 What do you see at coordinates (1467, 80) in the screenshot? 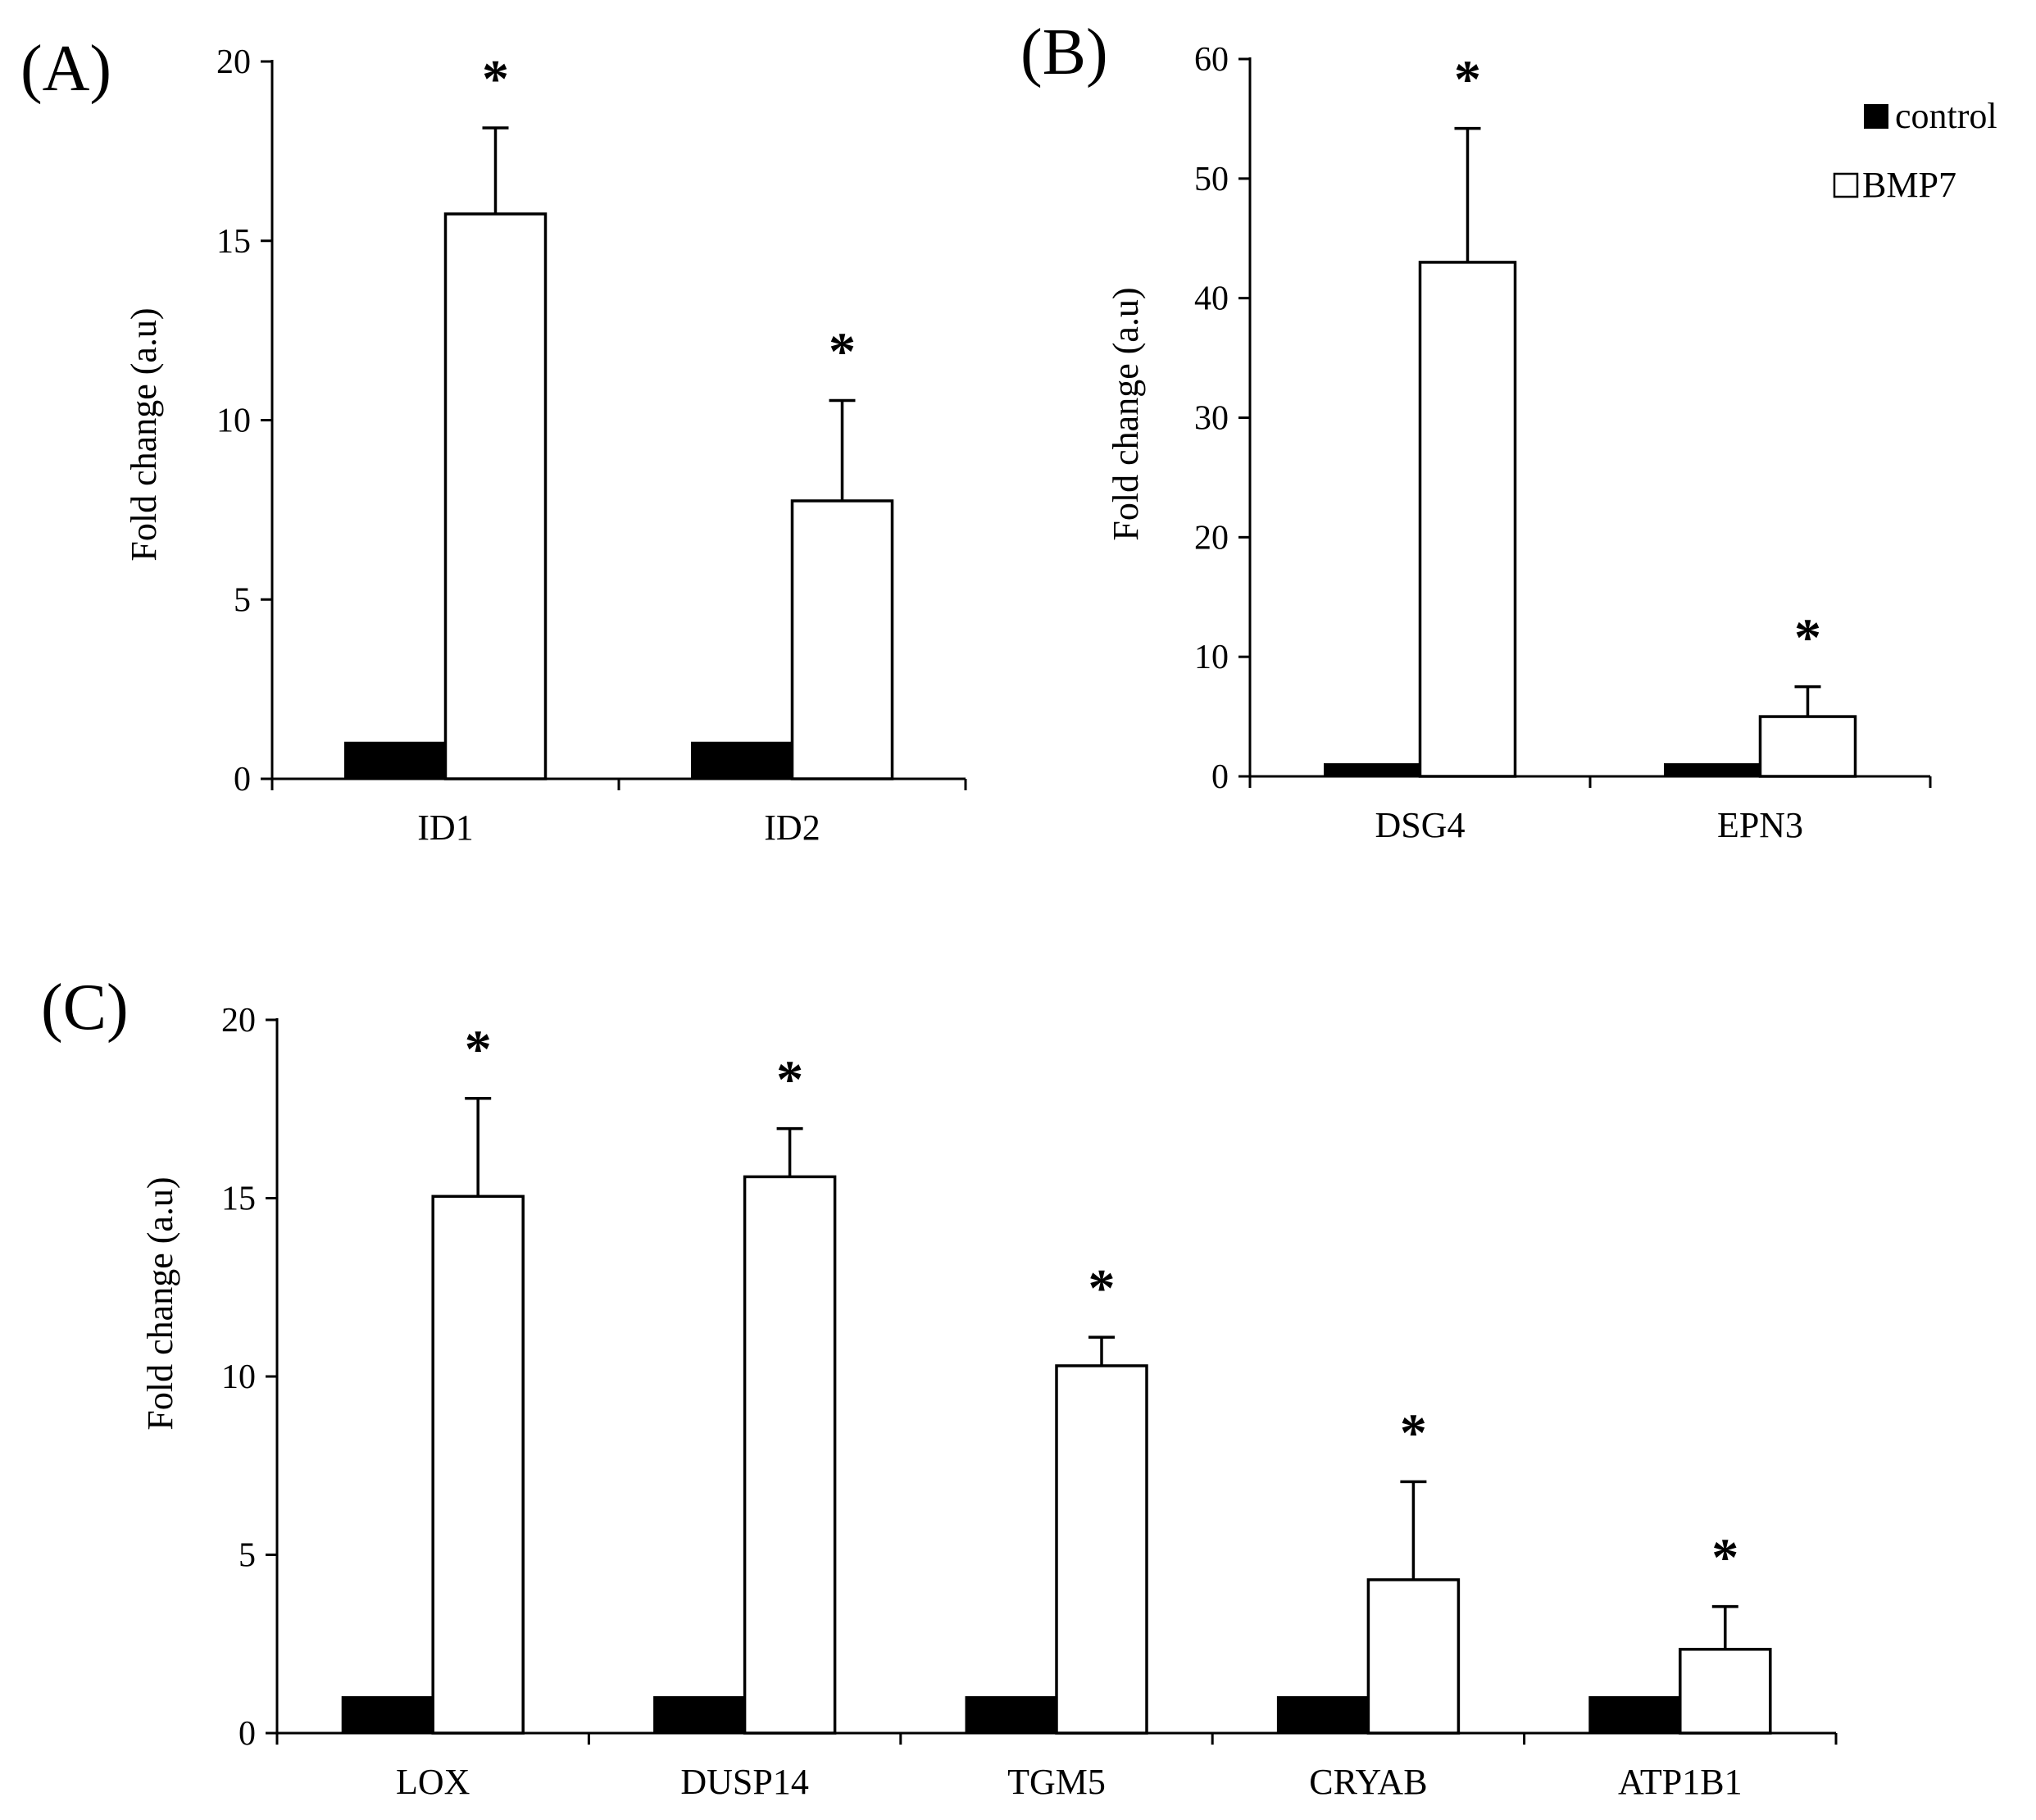
I see `panel-b-significance-dsg4: *` at bounding box center [1467, 80].